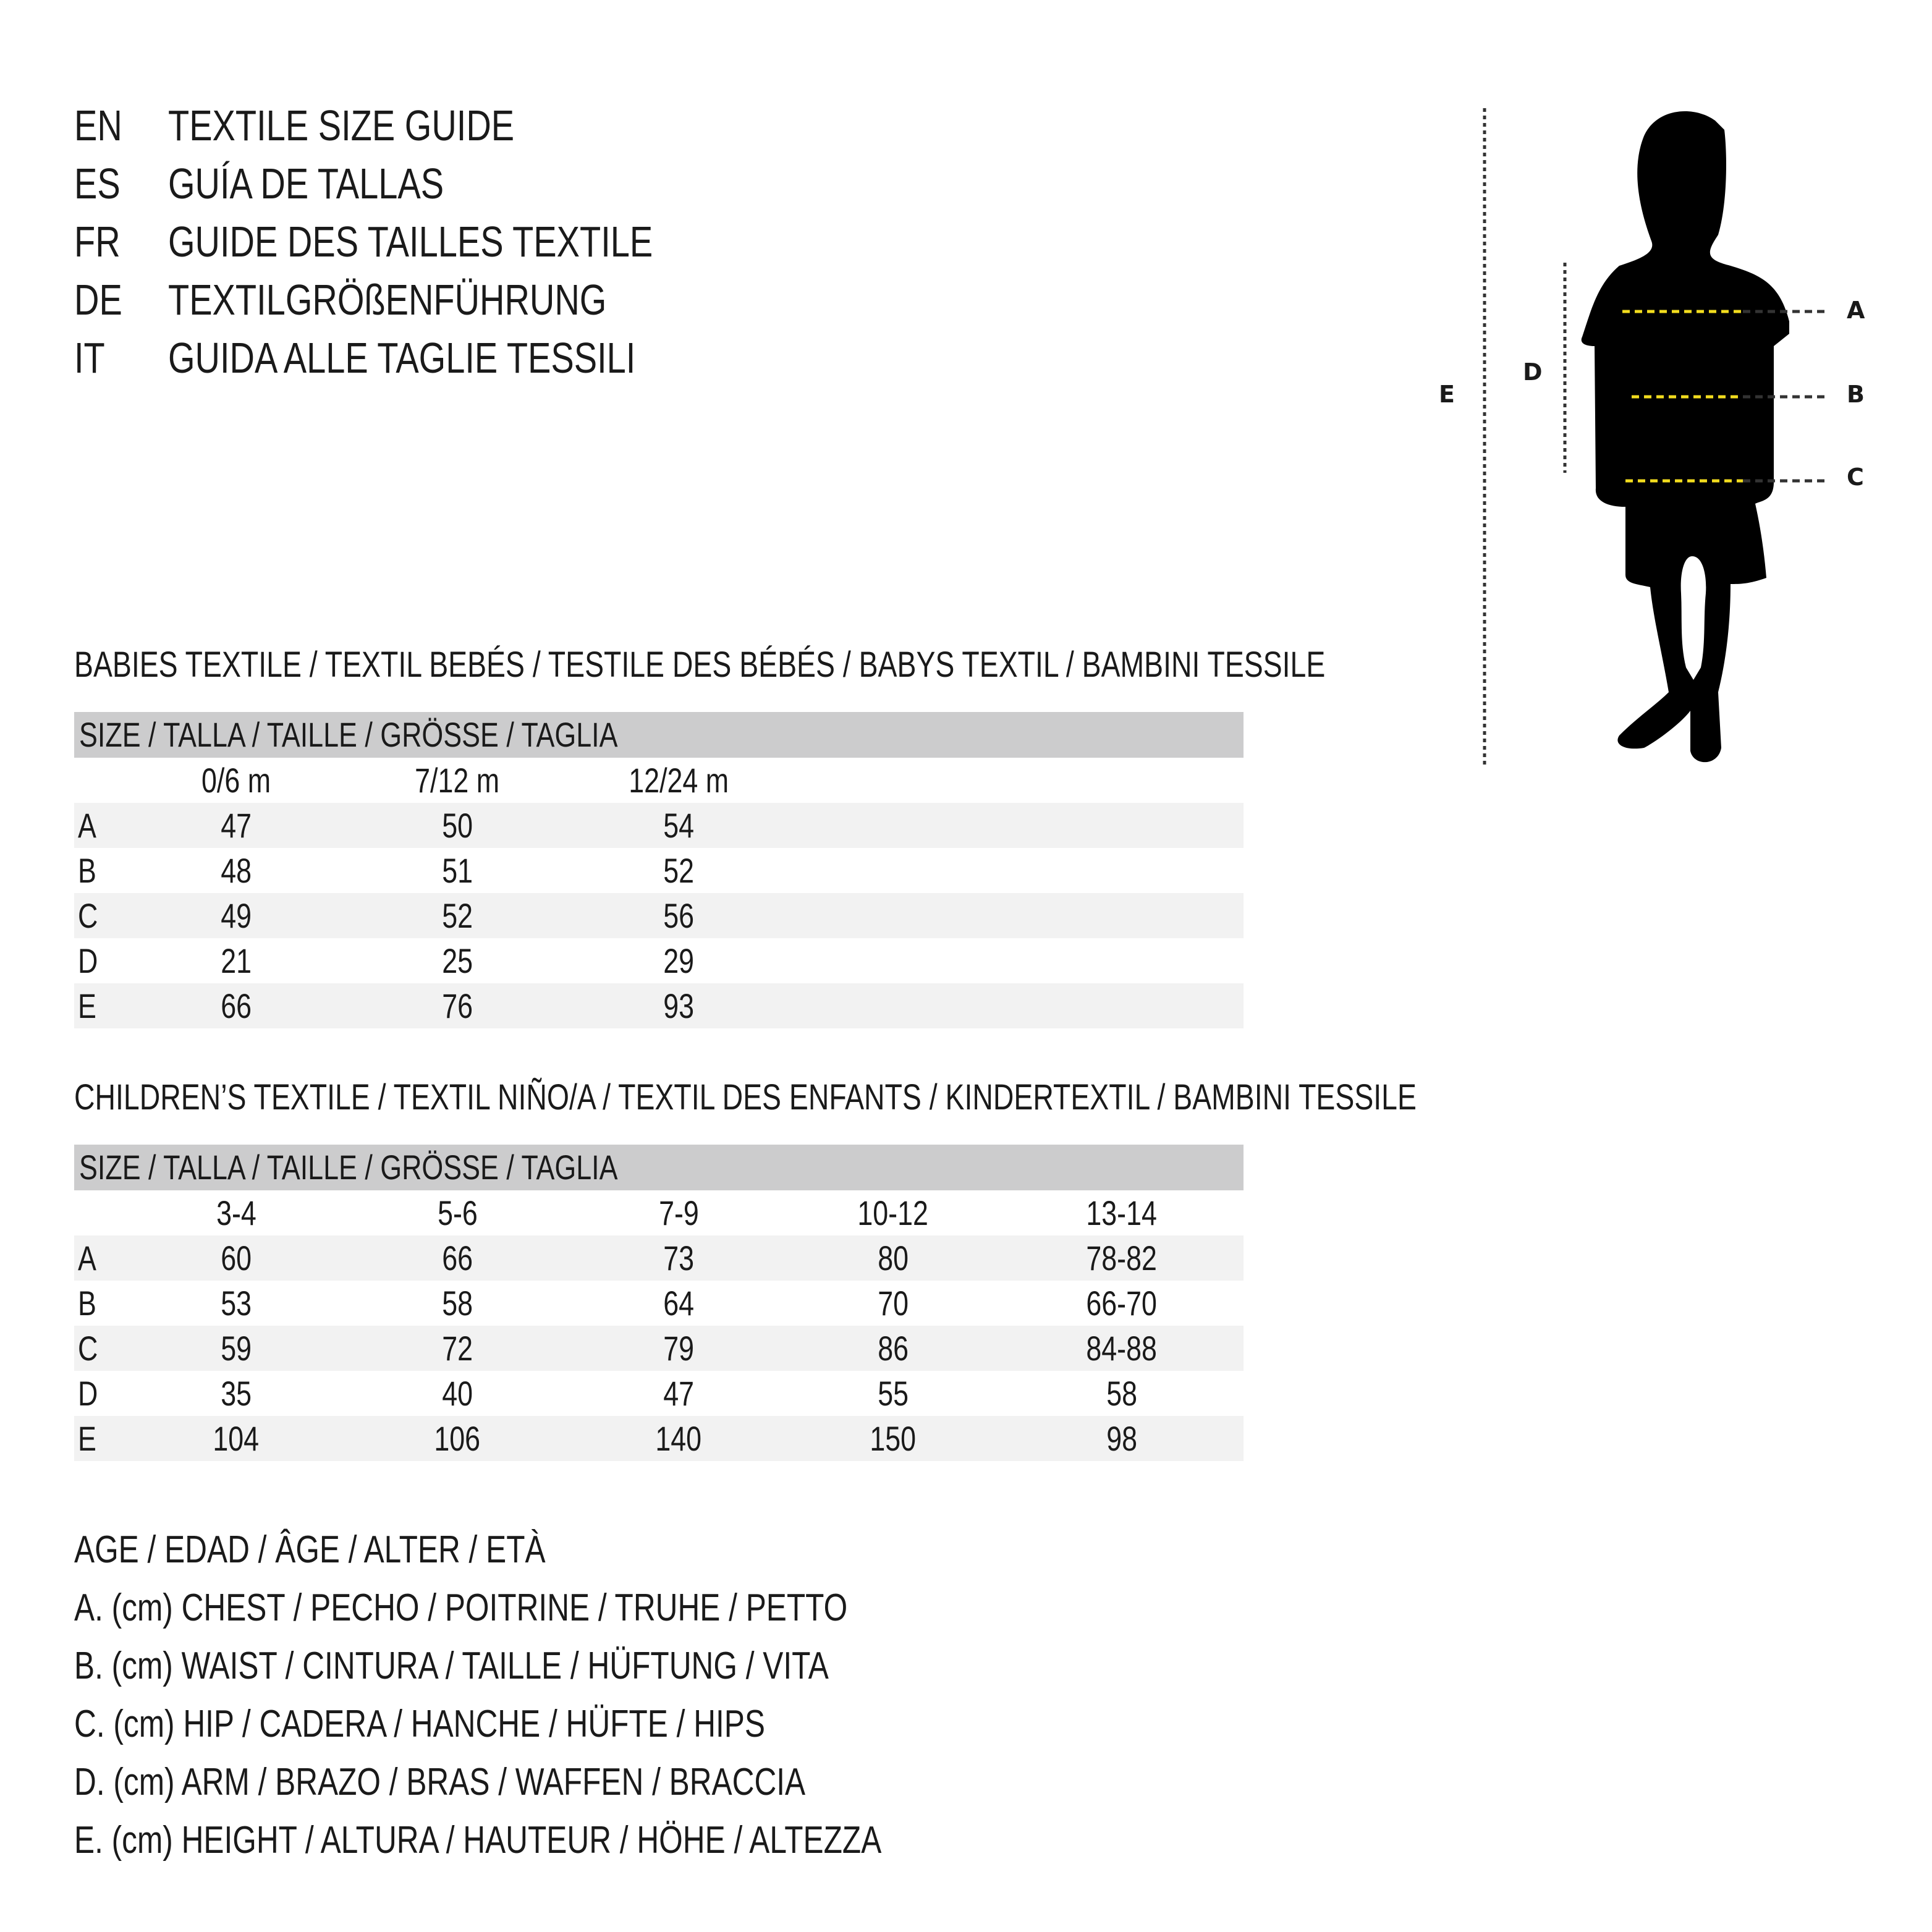 This screenshot has height=1932, width=1932. I want to click on cell-value: 84-88, so click(1122, 1348).